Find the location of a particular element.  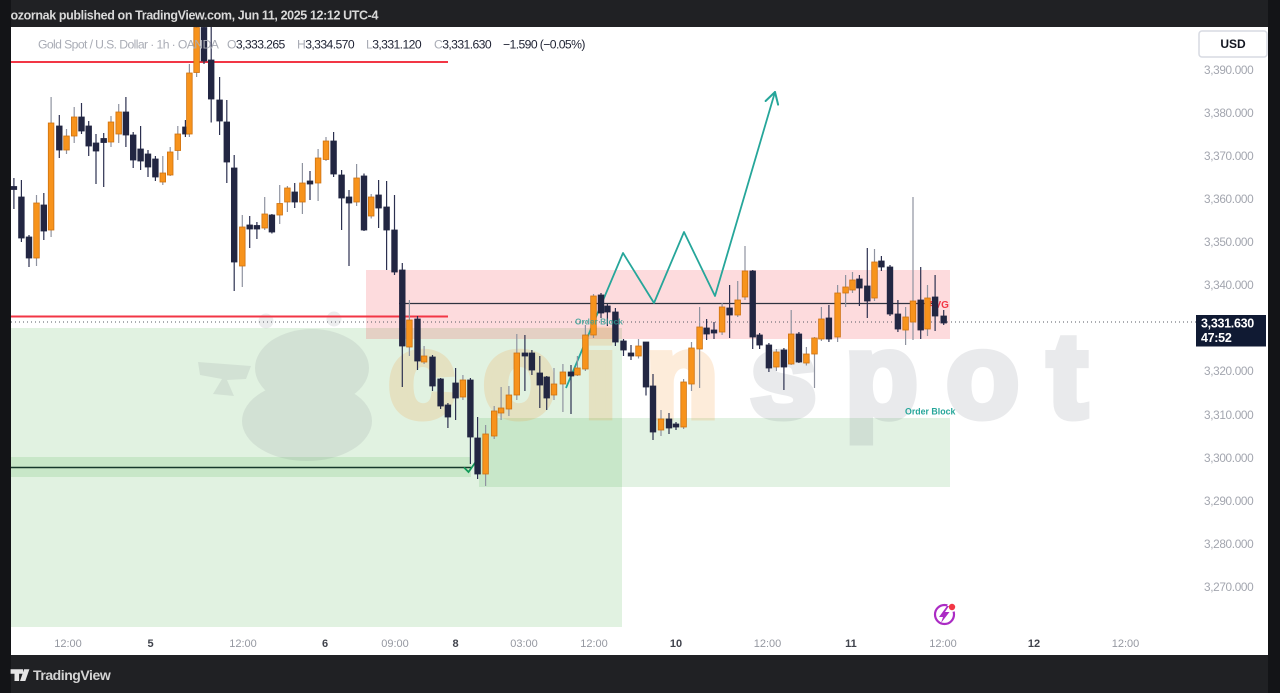

svg-text: TradingView is located at coordinates (72, 675).